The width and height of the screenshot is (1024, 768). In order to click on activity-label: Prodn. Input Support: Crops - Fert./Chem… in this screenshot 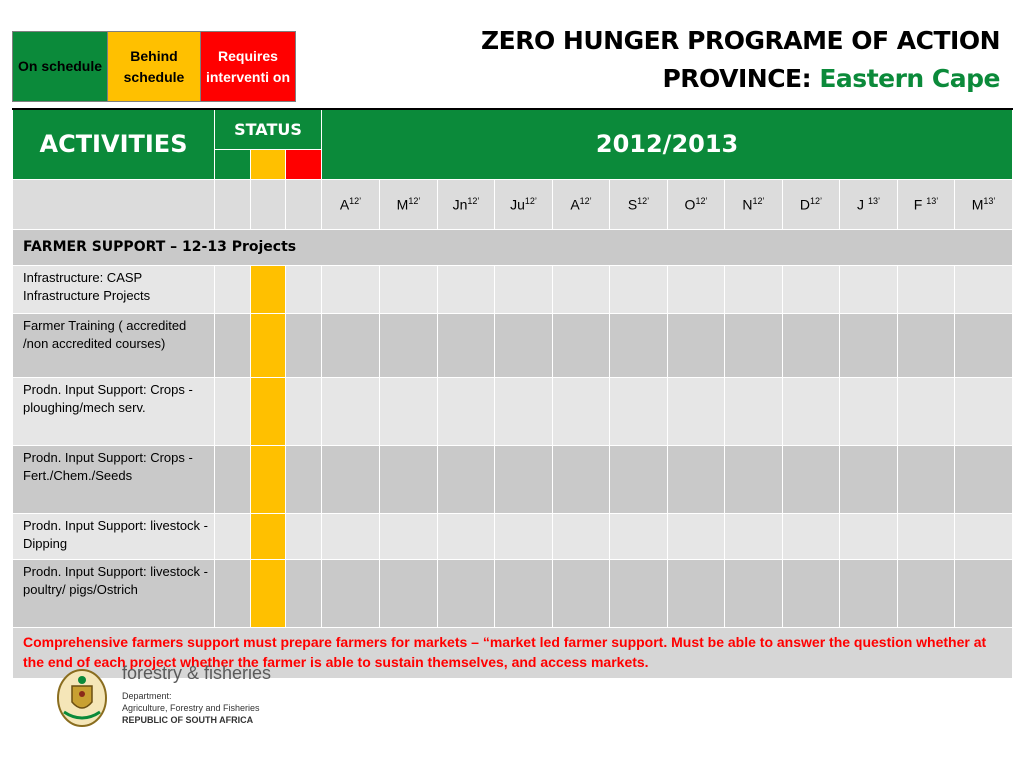, I will do `click(113, 479)`.